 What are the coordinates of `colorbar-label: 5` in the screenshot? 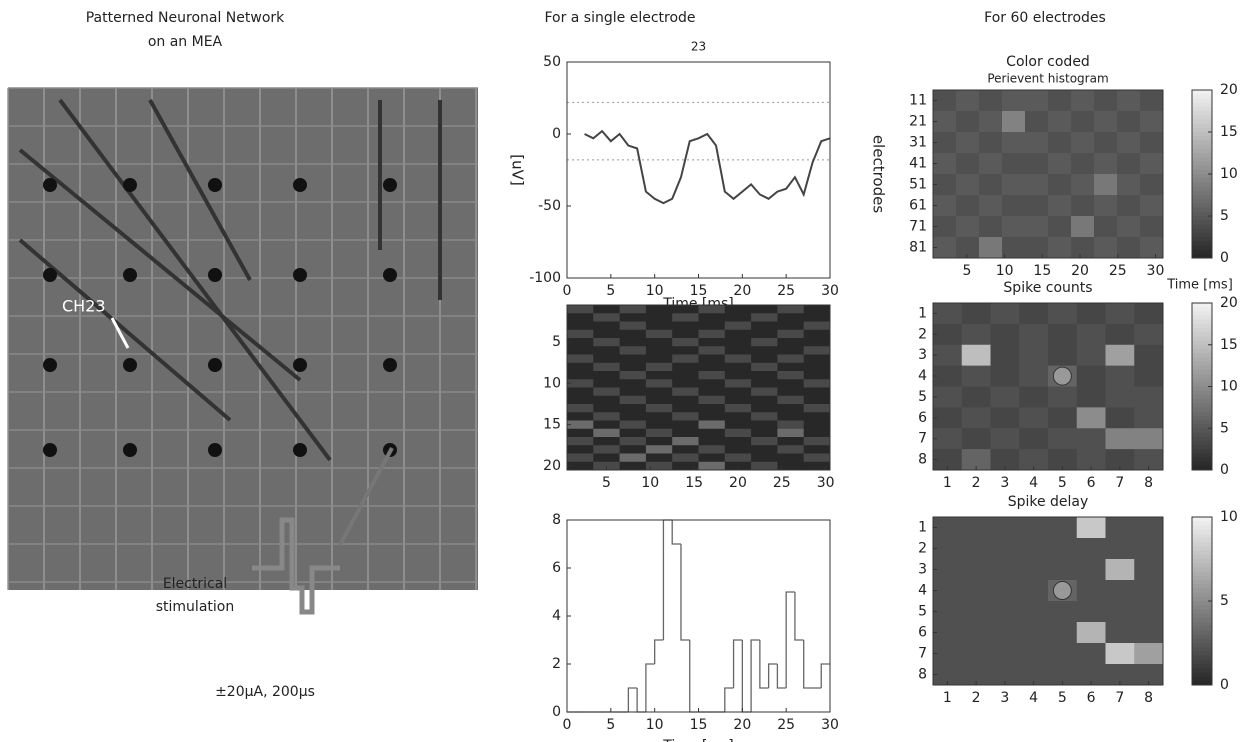 It's located at (1224, 601).